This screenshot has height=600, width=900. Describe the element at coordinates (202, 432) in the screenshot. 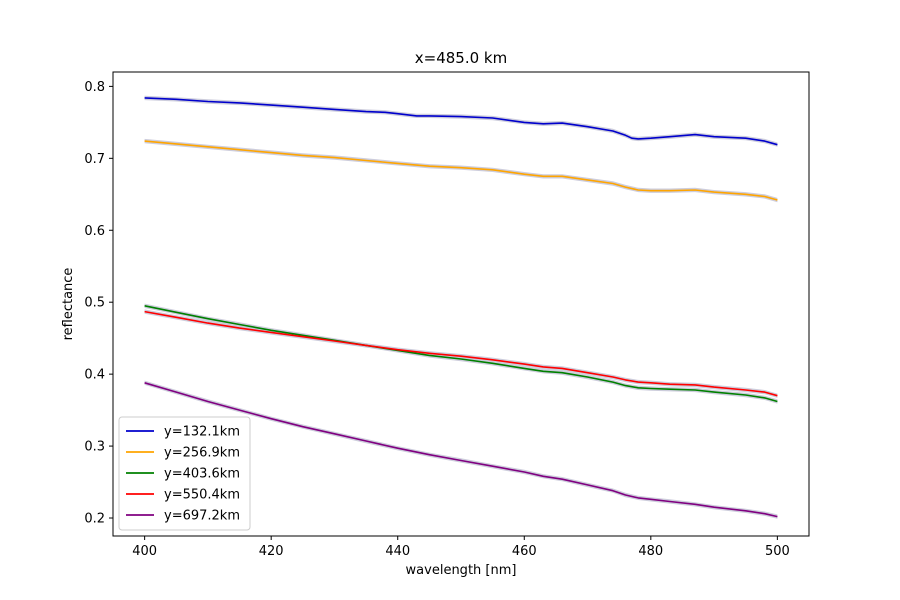

I see `legend-label: y=132.1km` at that location.